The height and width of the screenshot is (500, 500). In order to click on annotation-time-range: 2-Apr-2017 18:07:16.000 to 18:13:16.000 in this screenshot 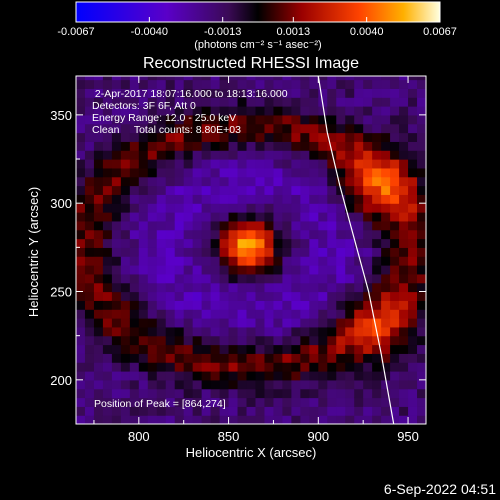, I will do `click(190, 94)`.